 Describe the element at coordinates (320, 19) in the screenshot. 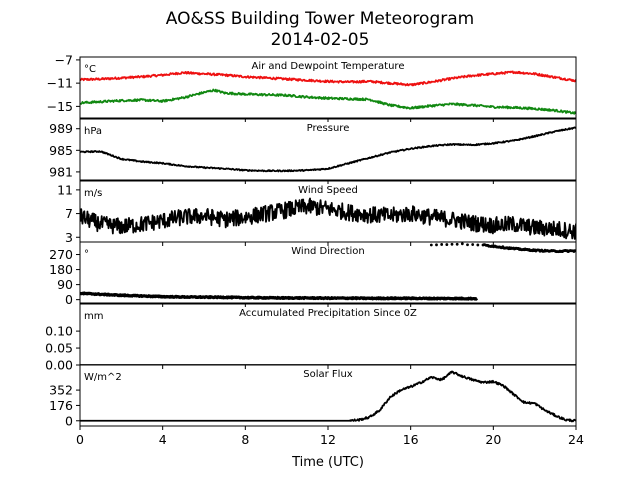

I see `chart-title: AO&SS Building Tower Meteorogram` at that location.